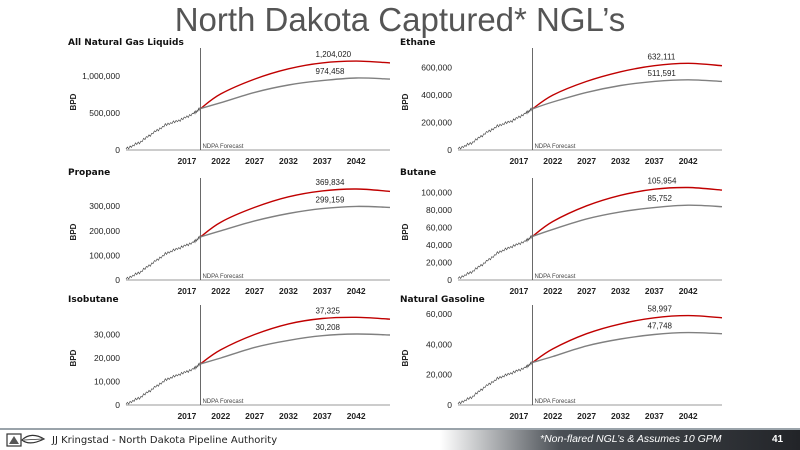 The height and width of the screenshot is (450, 800). I want to click on chart-title: Ethane, so click(418, 43).